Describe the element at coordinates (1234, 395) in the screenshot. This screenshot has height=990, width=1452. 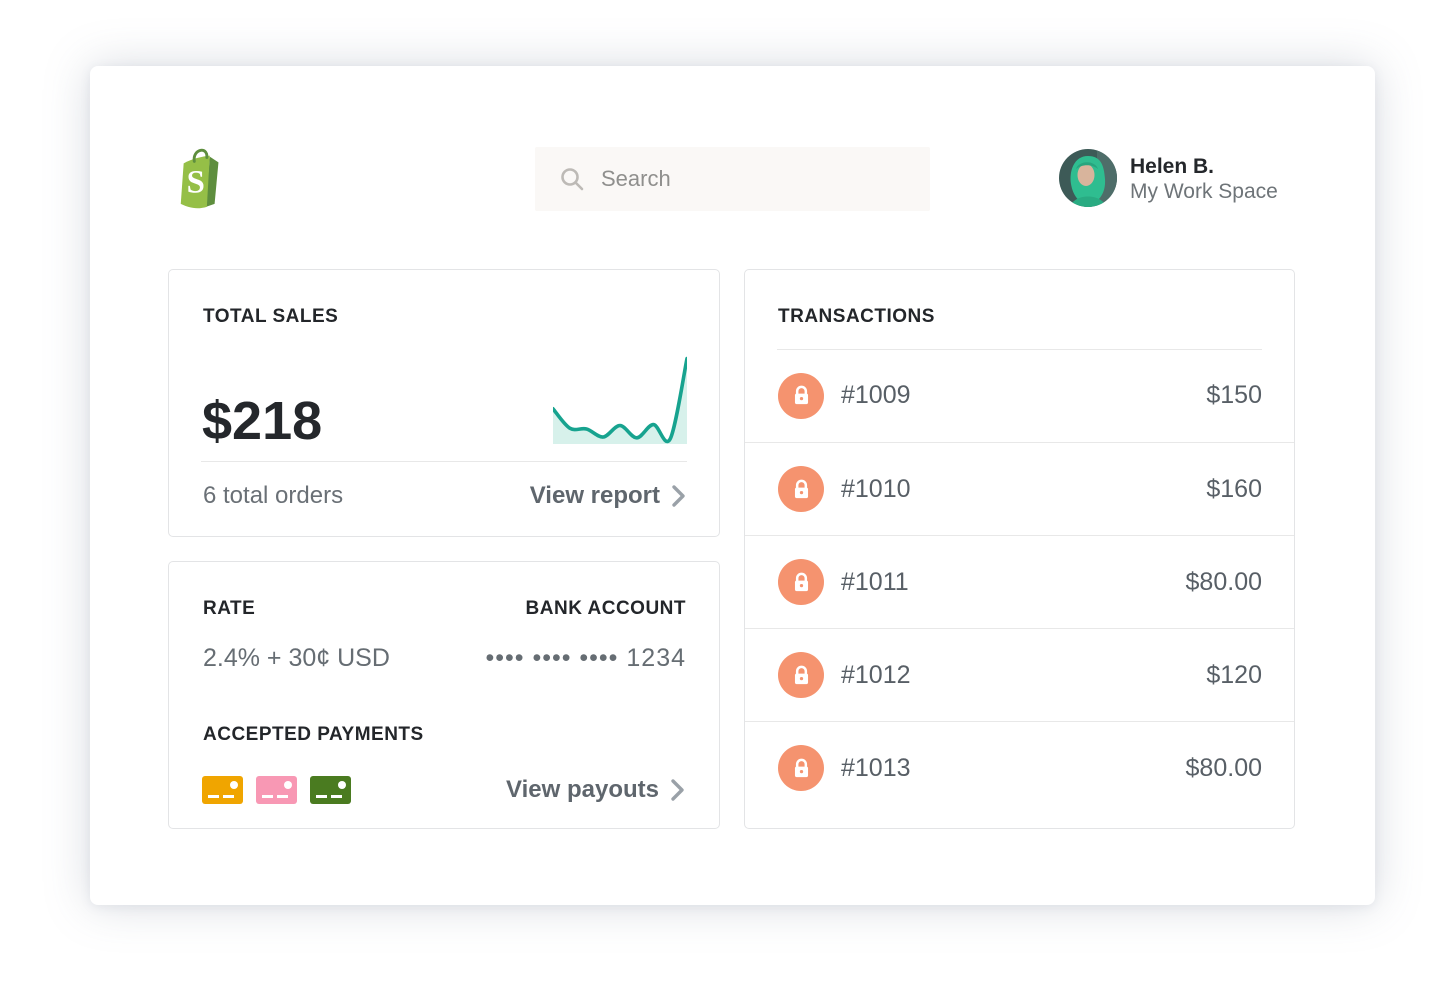
I see `transaction-amount: $150` at that location.